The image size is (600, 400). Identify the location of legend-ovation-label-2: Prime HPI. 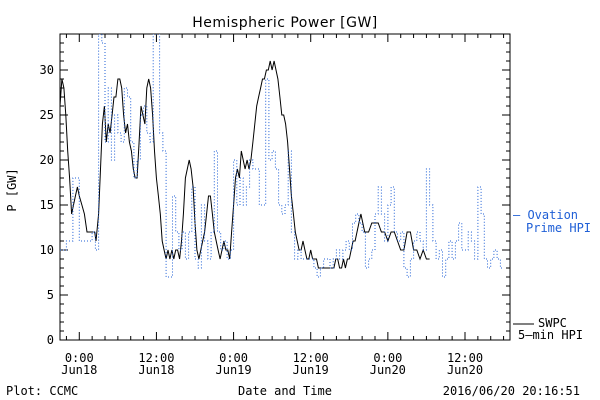
(558, 228).